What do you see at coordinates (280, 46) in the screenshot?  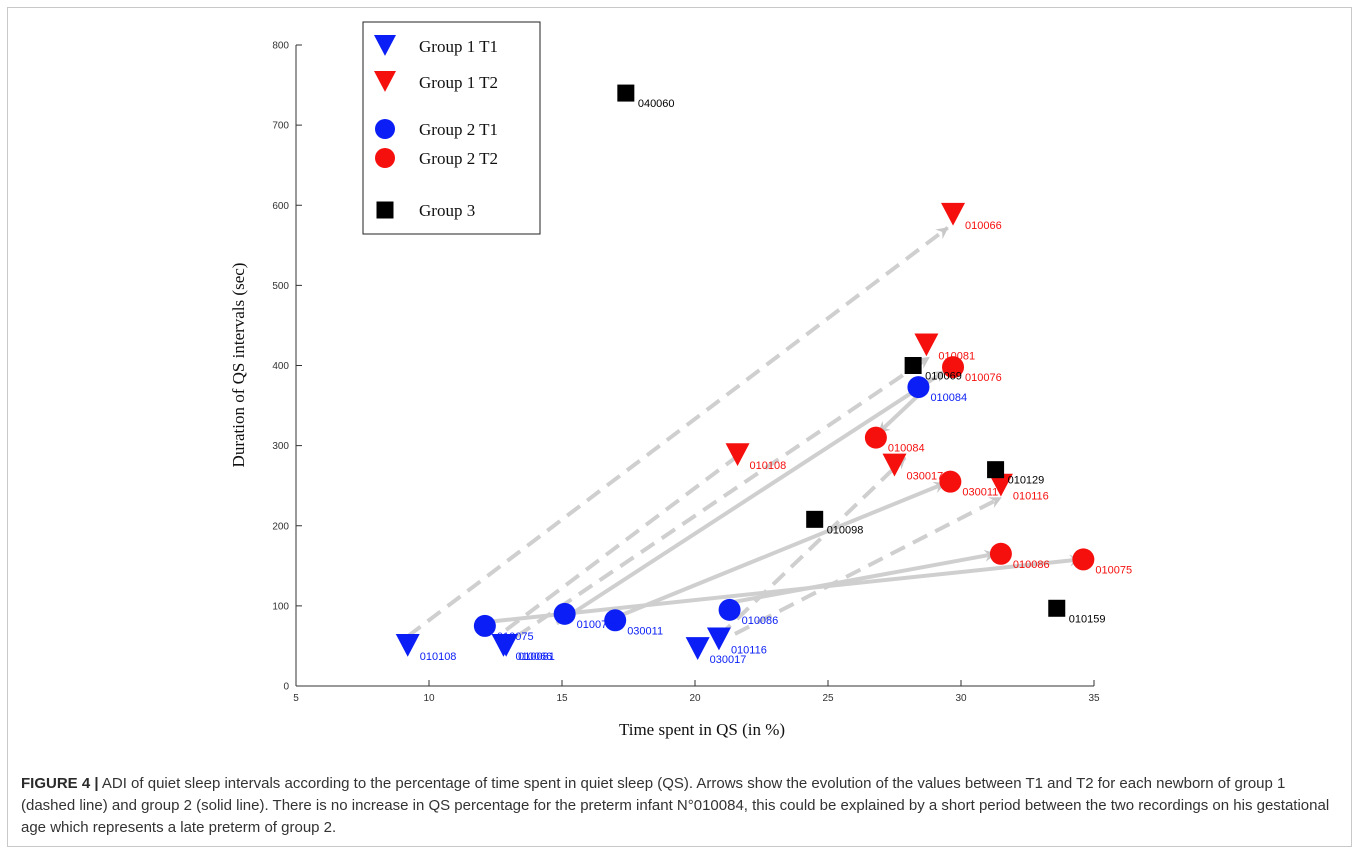 I see `y-tick-label: 800` at bounding box center [280, 46].